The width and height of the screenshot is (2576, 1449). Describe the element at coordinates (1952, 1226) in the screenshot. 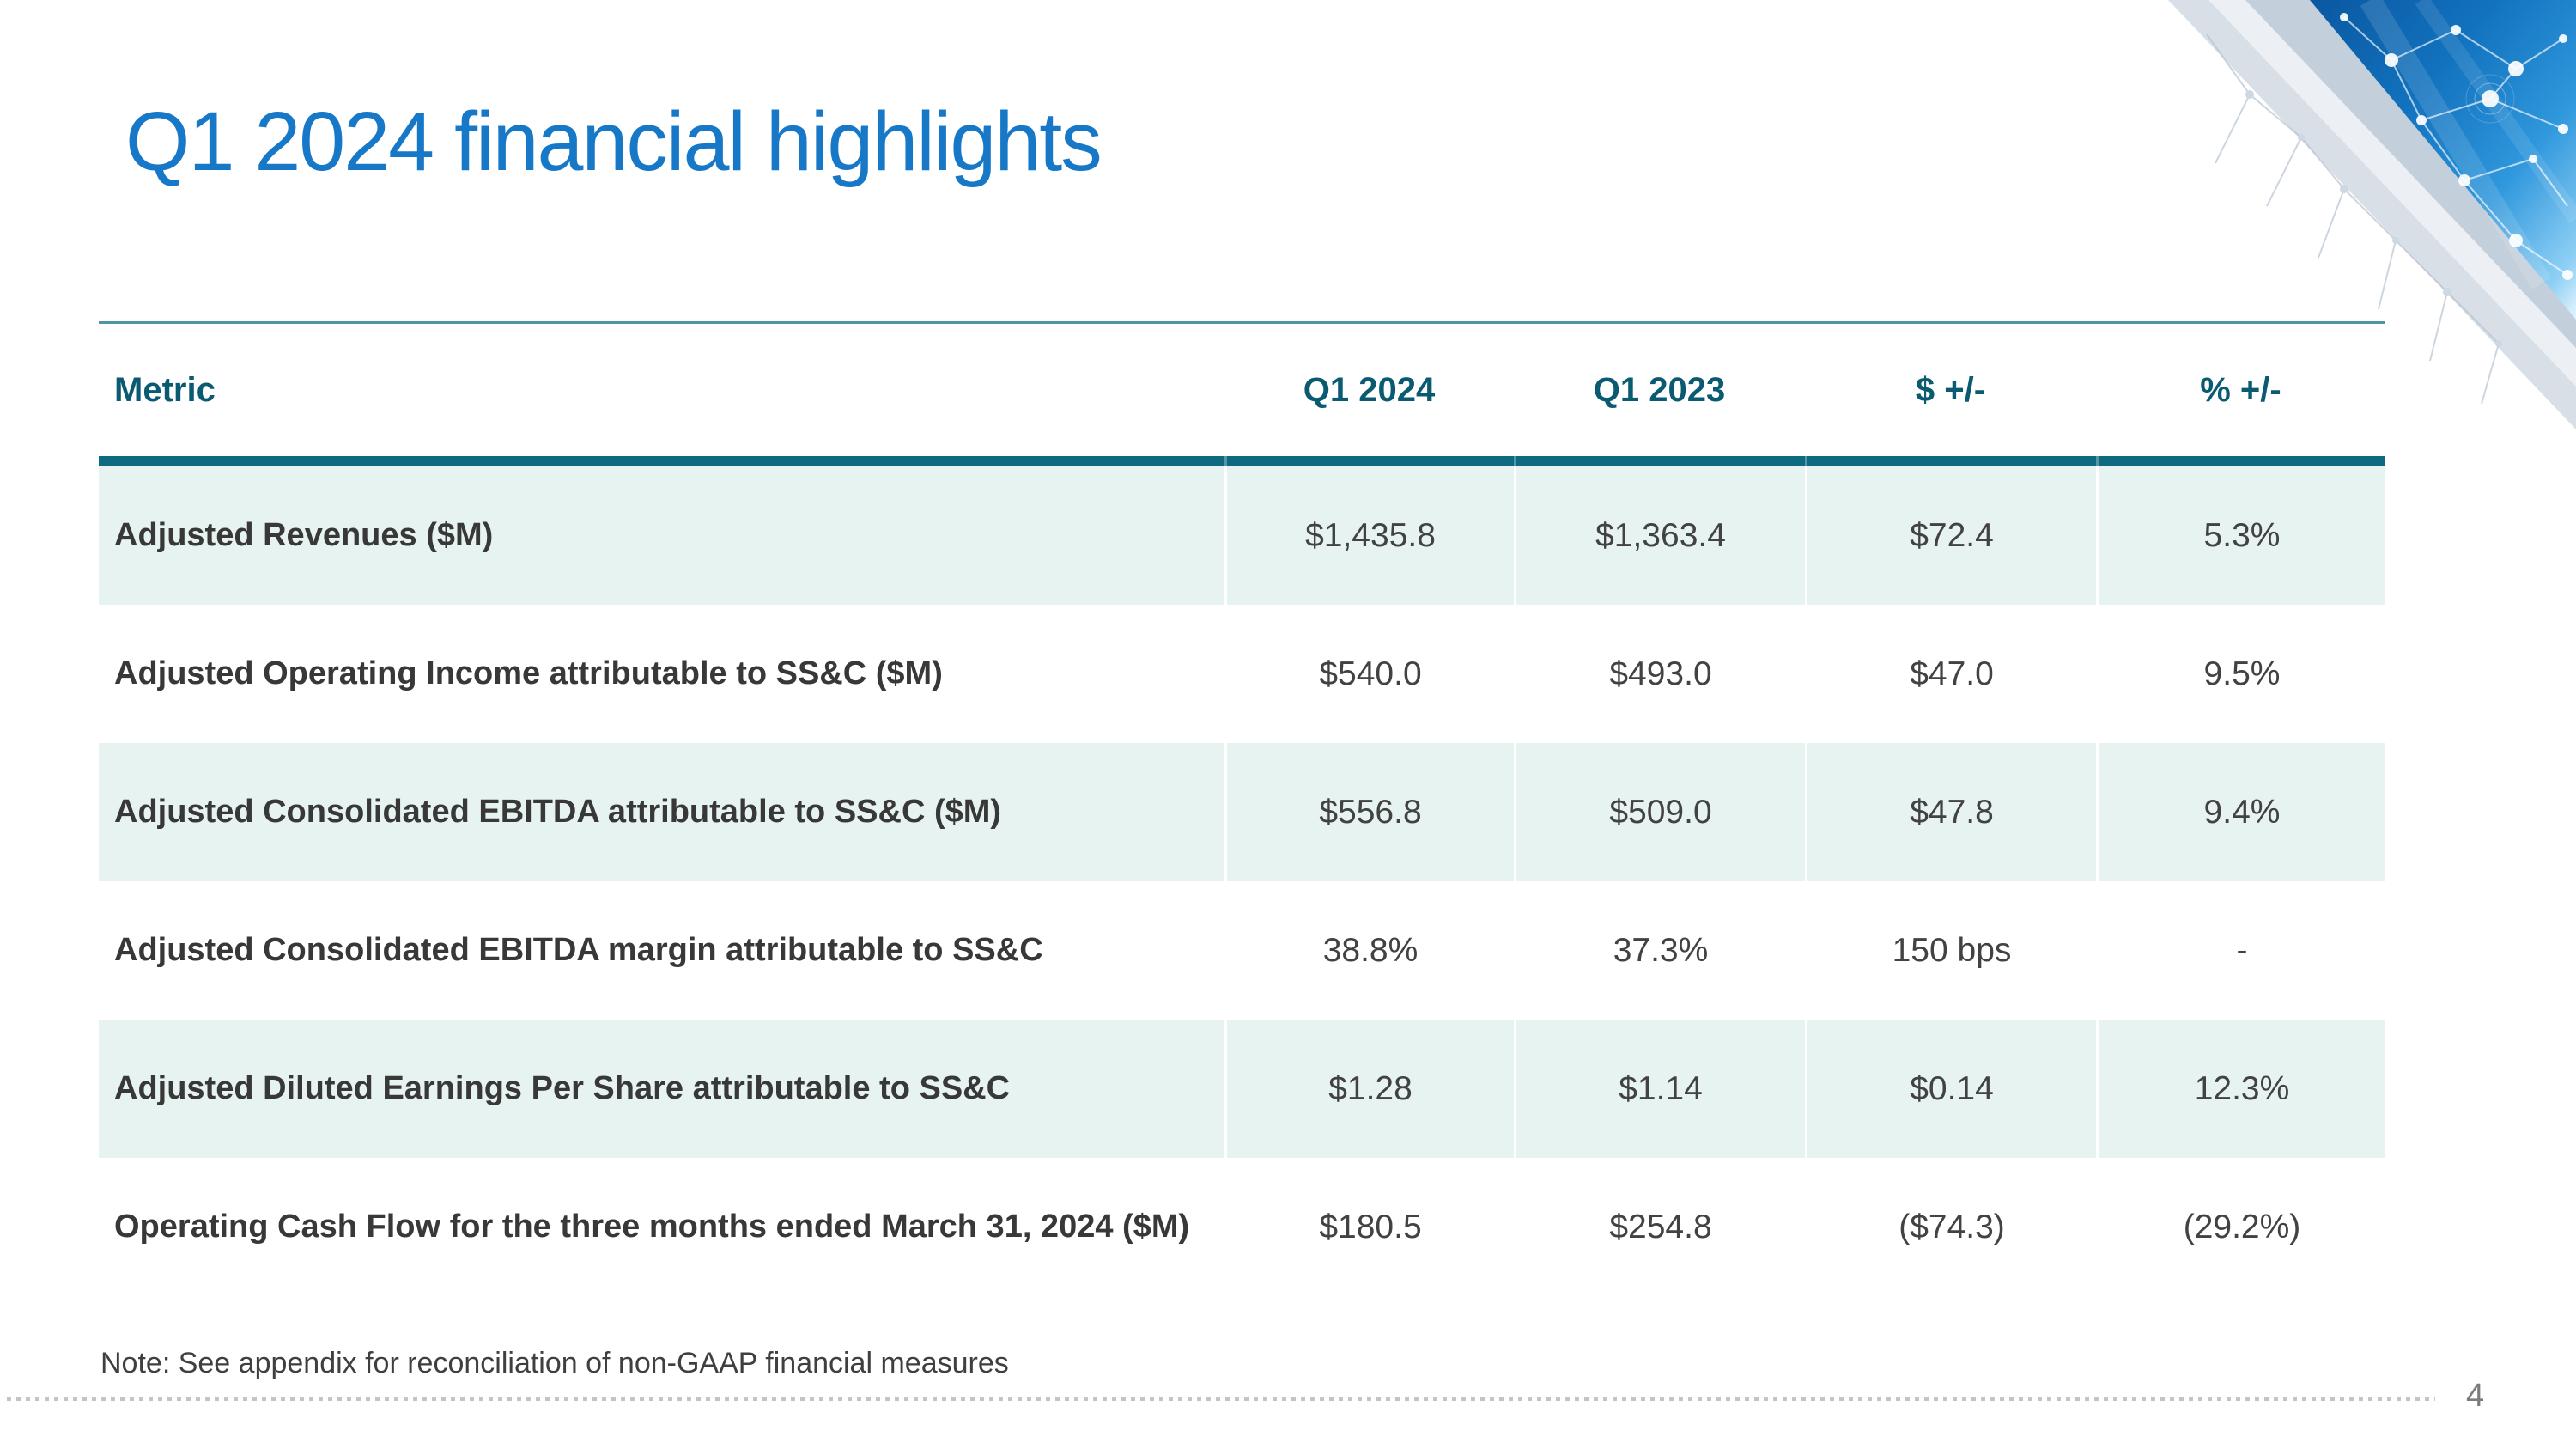

I see `value-dollar-change: ($74.3)` at that location.